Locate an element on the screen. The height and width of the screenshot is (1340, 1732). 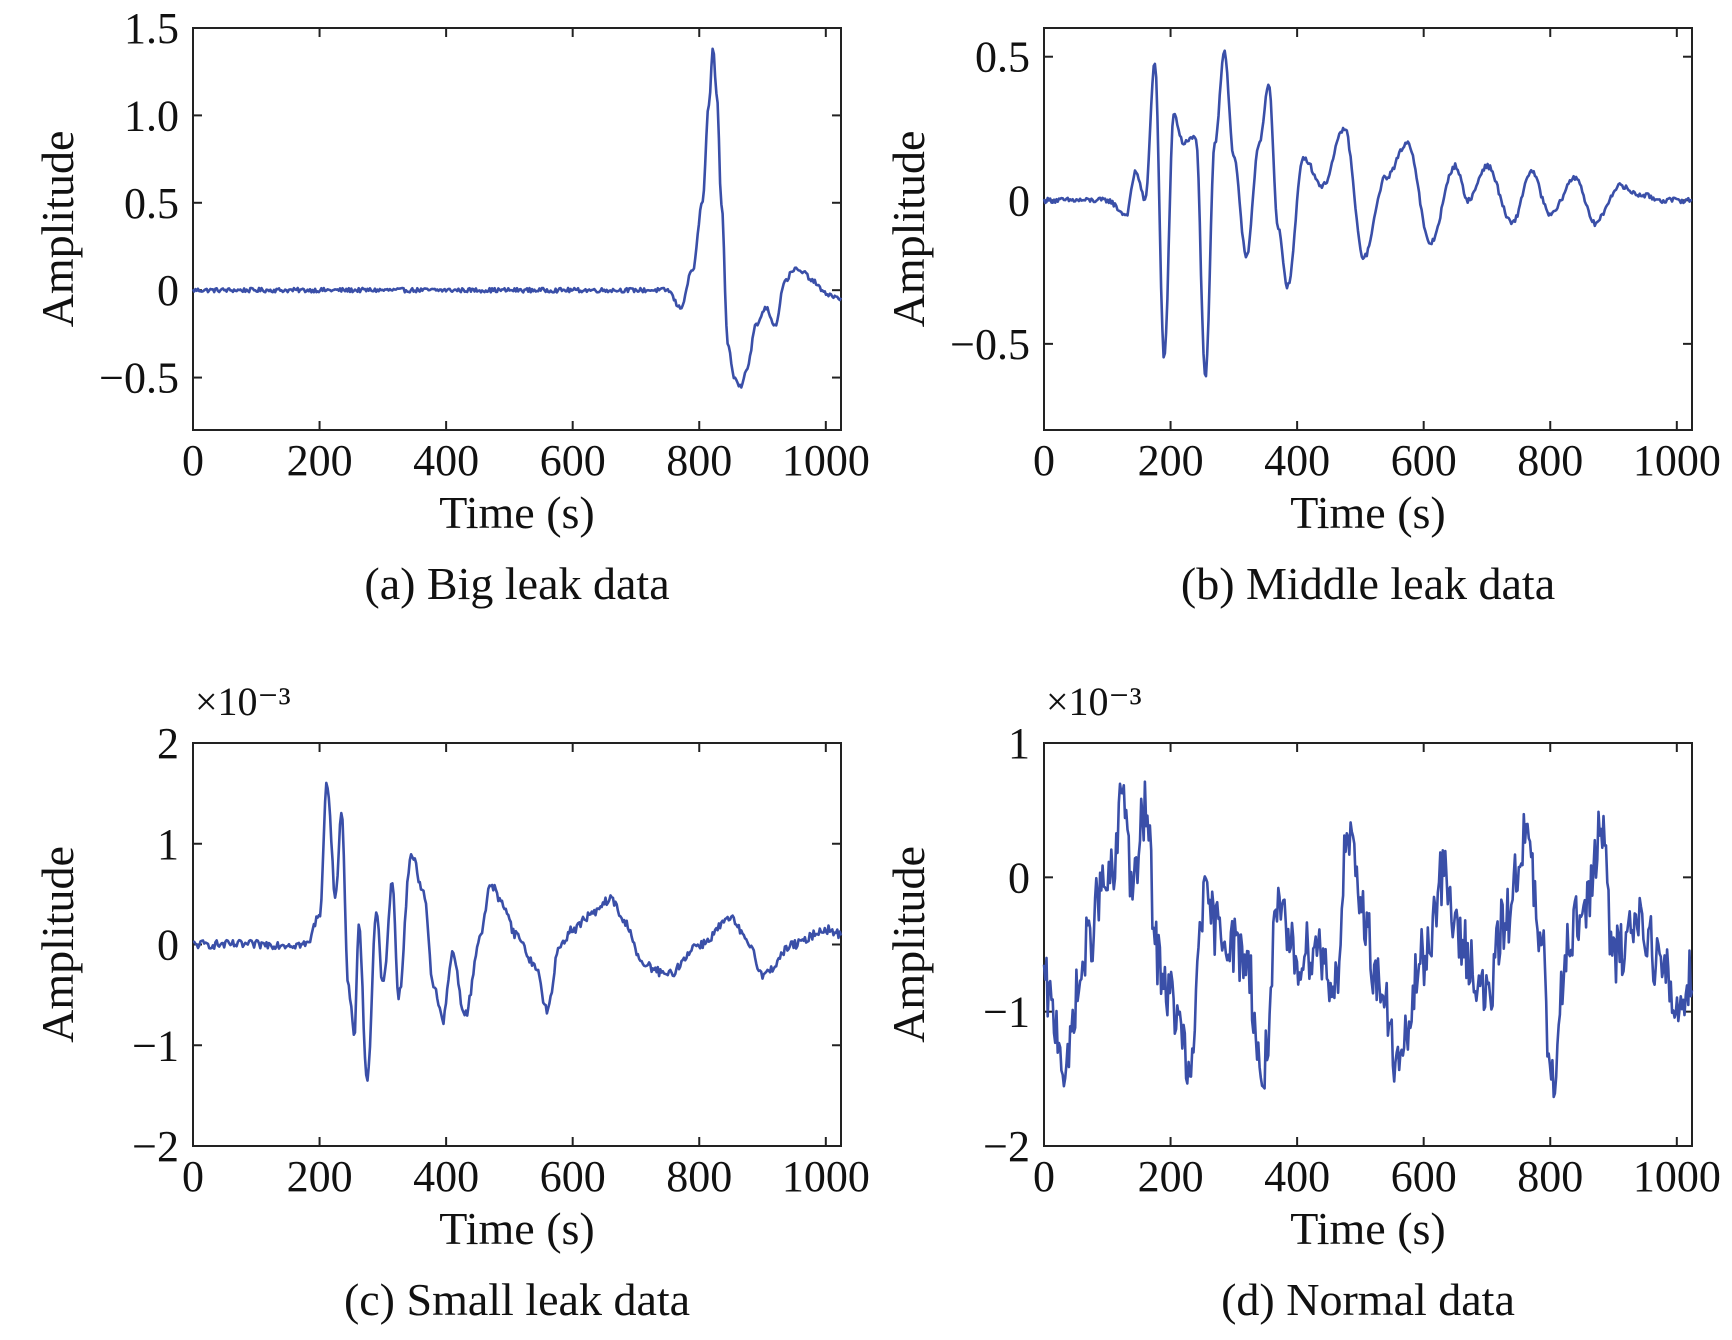
panel-caption: (c) Small leak data is located at coordinates (517, 1299).